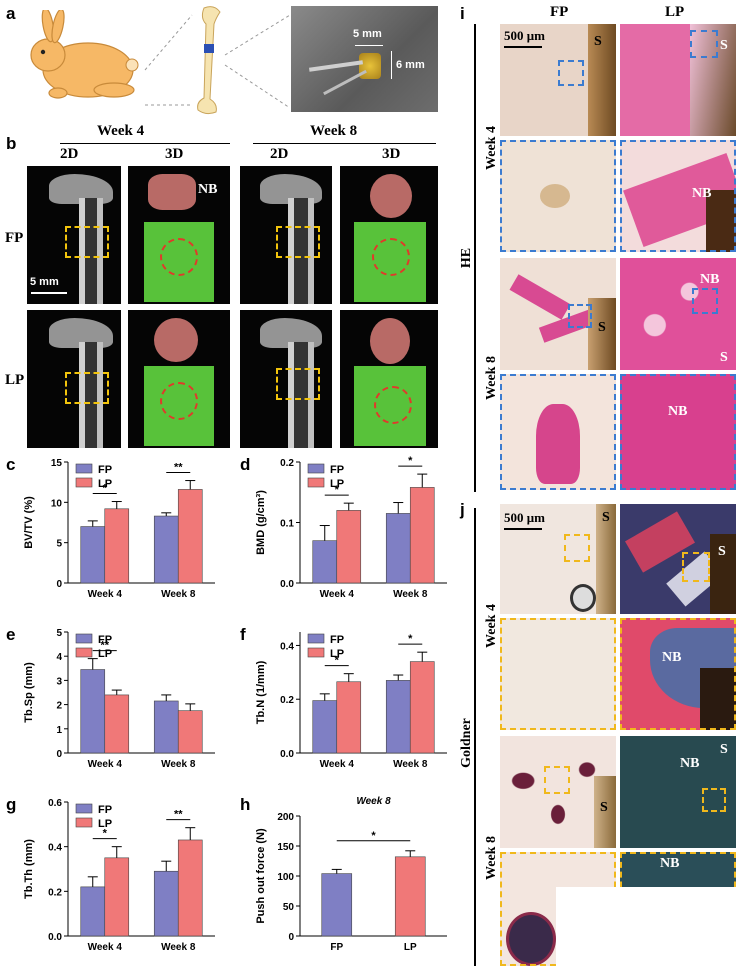 The width and height of the screenshot is (739, 971). Describe the element at coordinates (287, 584) in the screenshot. I see `y-tick-label: 0.0` at that location.